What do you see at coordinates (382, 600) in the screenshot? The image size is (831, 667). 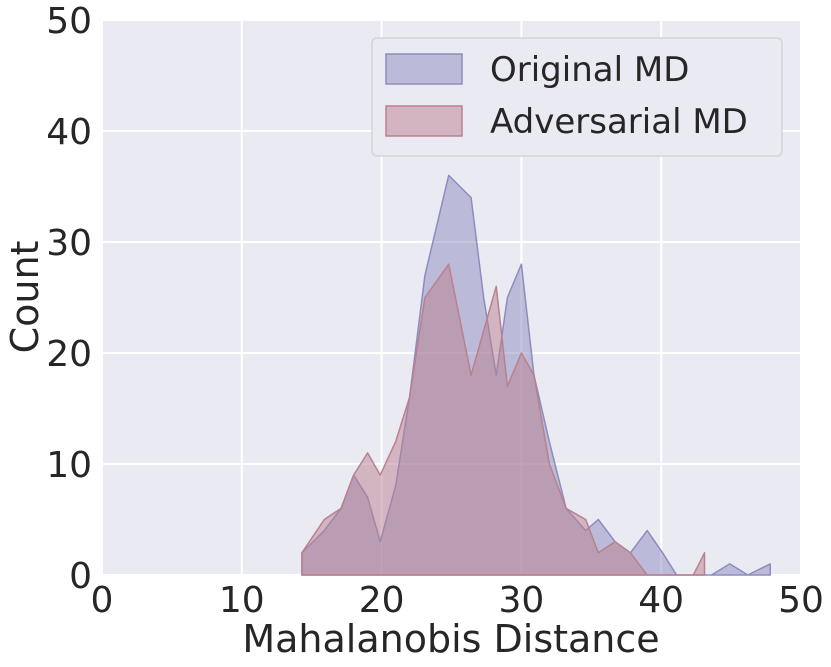 I see `x-tick-label: 20` at bounding box center [382, 600].